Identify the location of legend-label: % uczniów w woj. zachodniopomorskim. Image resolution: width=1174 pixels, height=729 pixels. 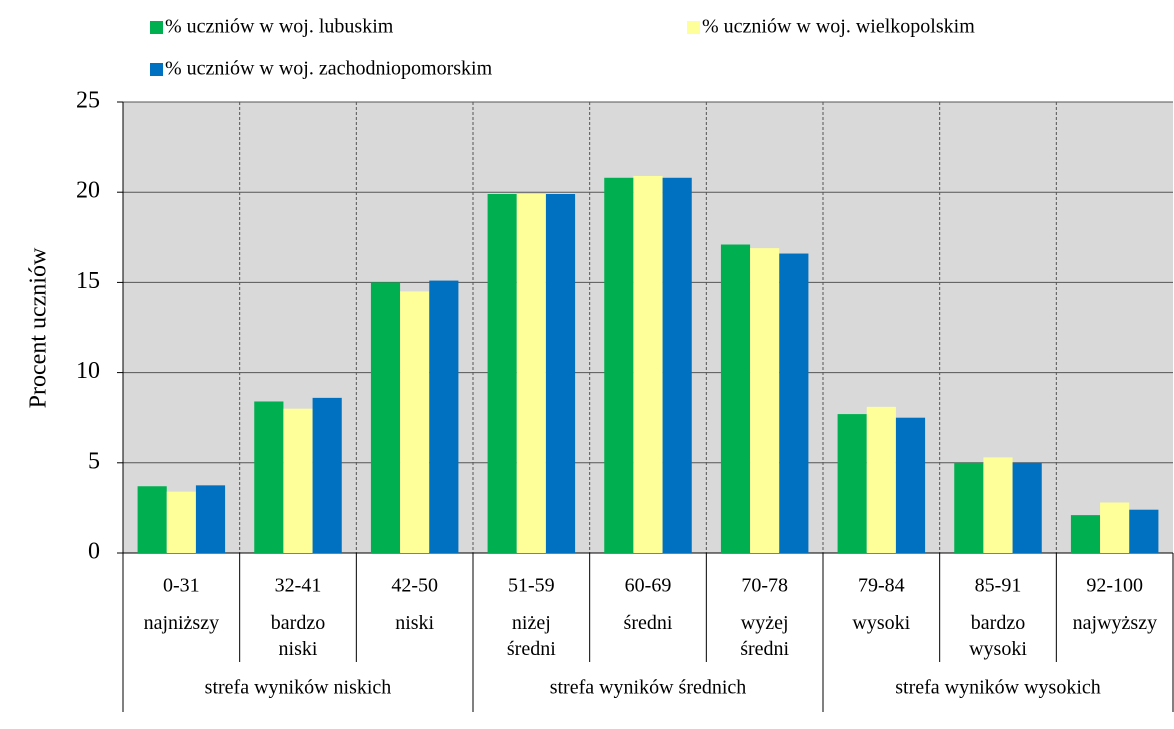
(329, 69).